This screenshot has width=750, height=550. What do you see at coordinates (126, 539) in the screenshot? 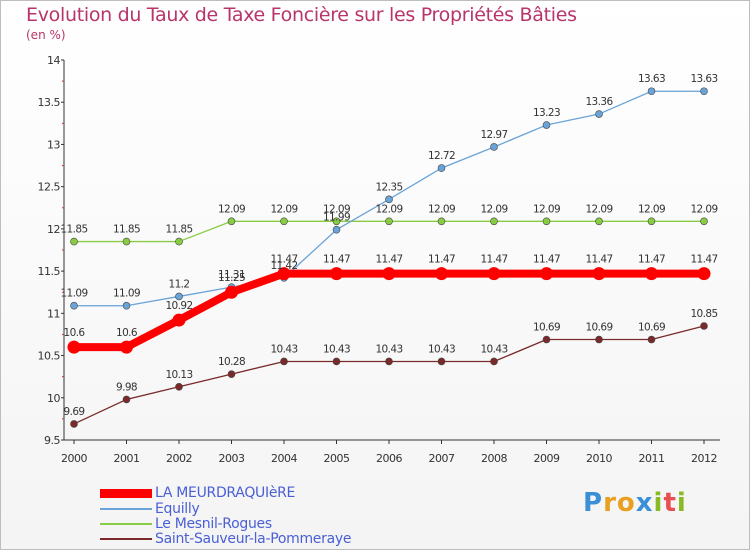
I see `legend-swatch-saint-sauveur-la-pommeraye` at bounding box center [126, 539].